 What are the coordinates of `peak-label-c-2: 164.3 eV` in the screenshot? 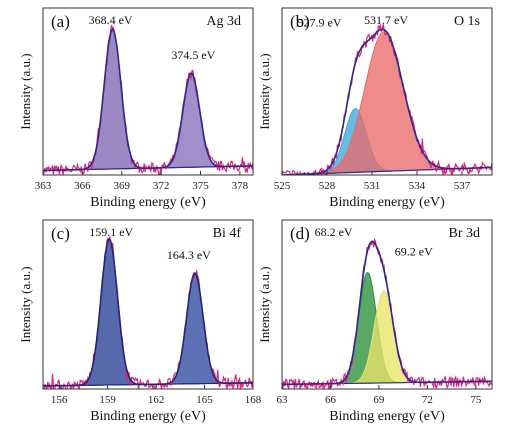 It's located at (189, 255).